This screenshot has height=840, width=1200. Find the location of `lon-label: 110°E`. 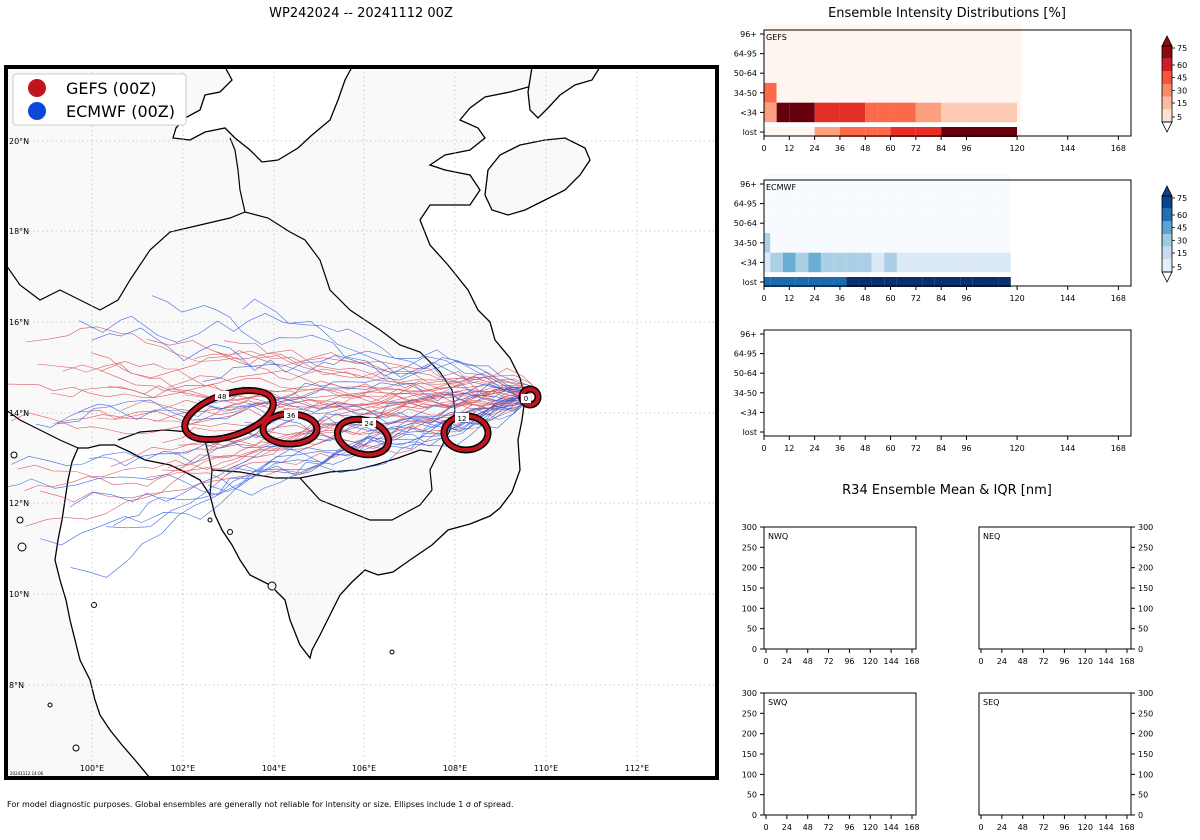

lon-label: 110°E is located at coordinates (546, 768).